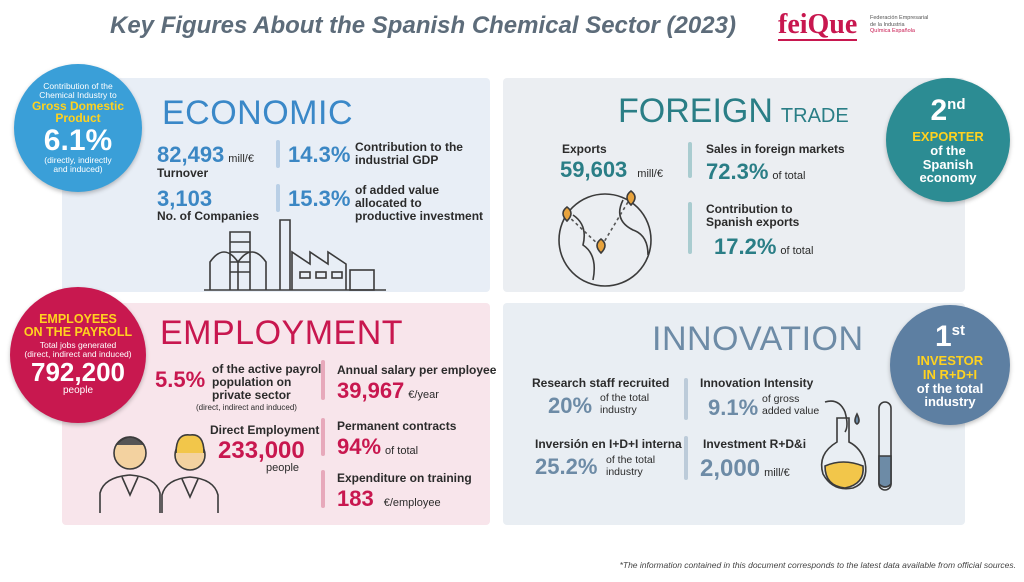  Describe the element at coordinates (737, 171) in the screenshot. I see `stat-value: 72.3%` at that location.